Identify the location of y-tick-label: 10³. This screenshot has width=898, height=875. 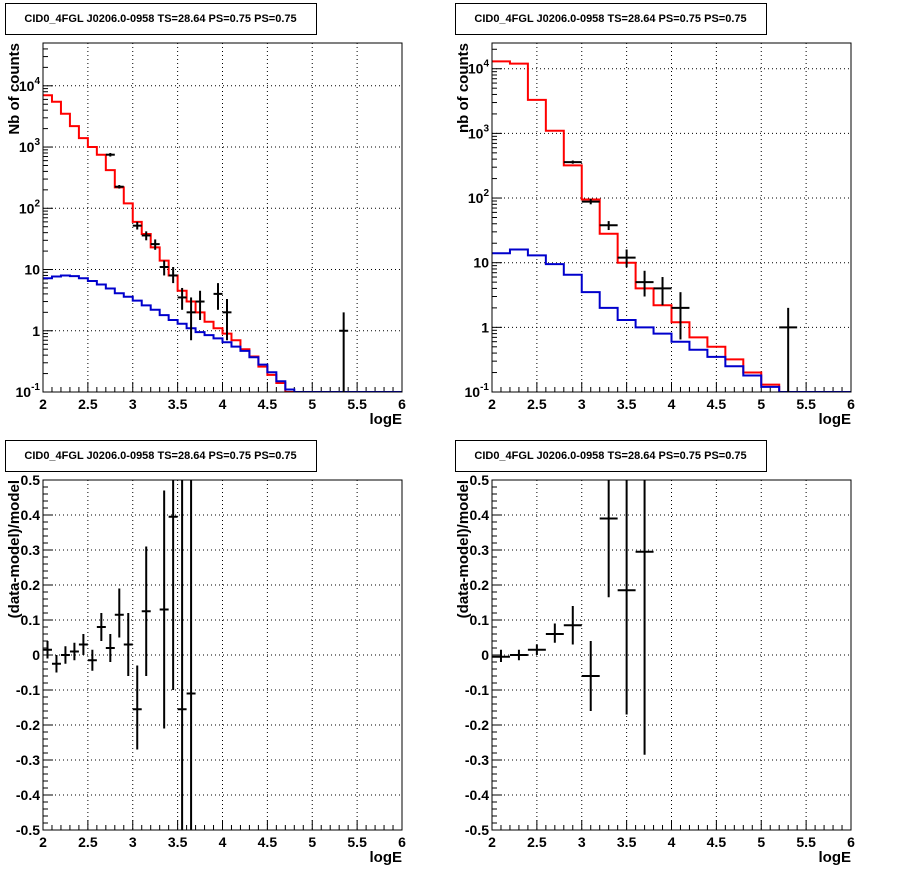
(479, 132).